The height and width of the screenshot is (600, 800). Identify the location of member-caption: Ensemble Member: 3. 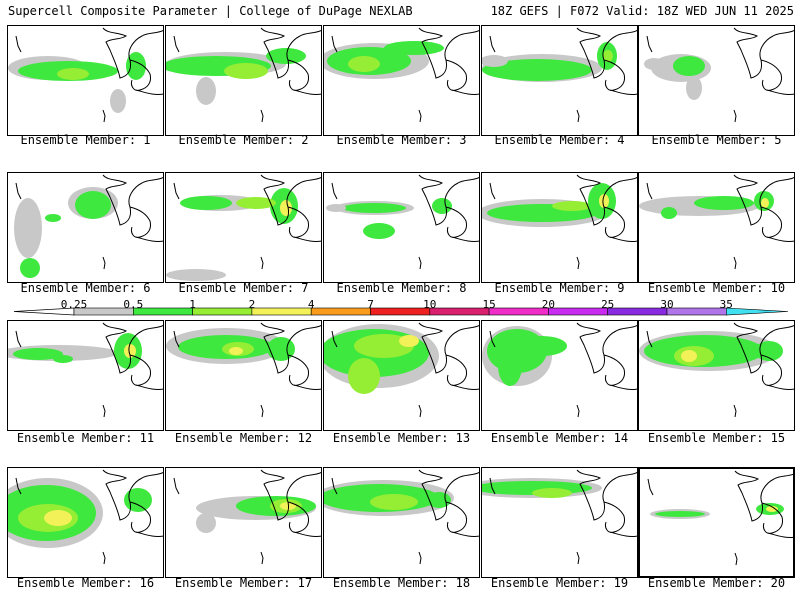
(401, 140).